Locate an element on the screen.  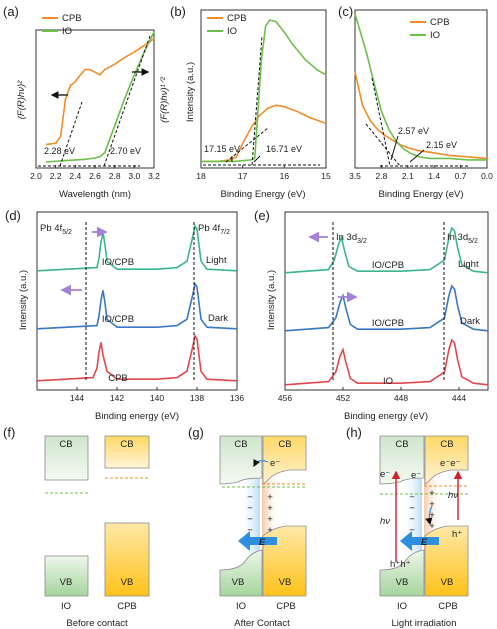
x-tick-label-b-1: 17 is located at coordinates (243, 176).